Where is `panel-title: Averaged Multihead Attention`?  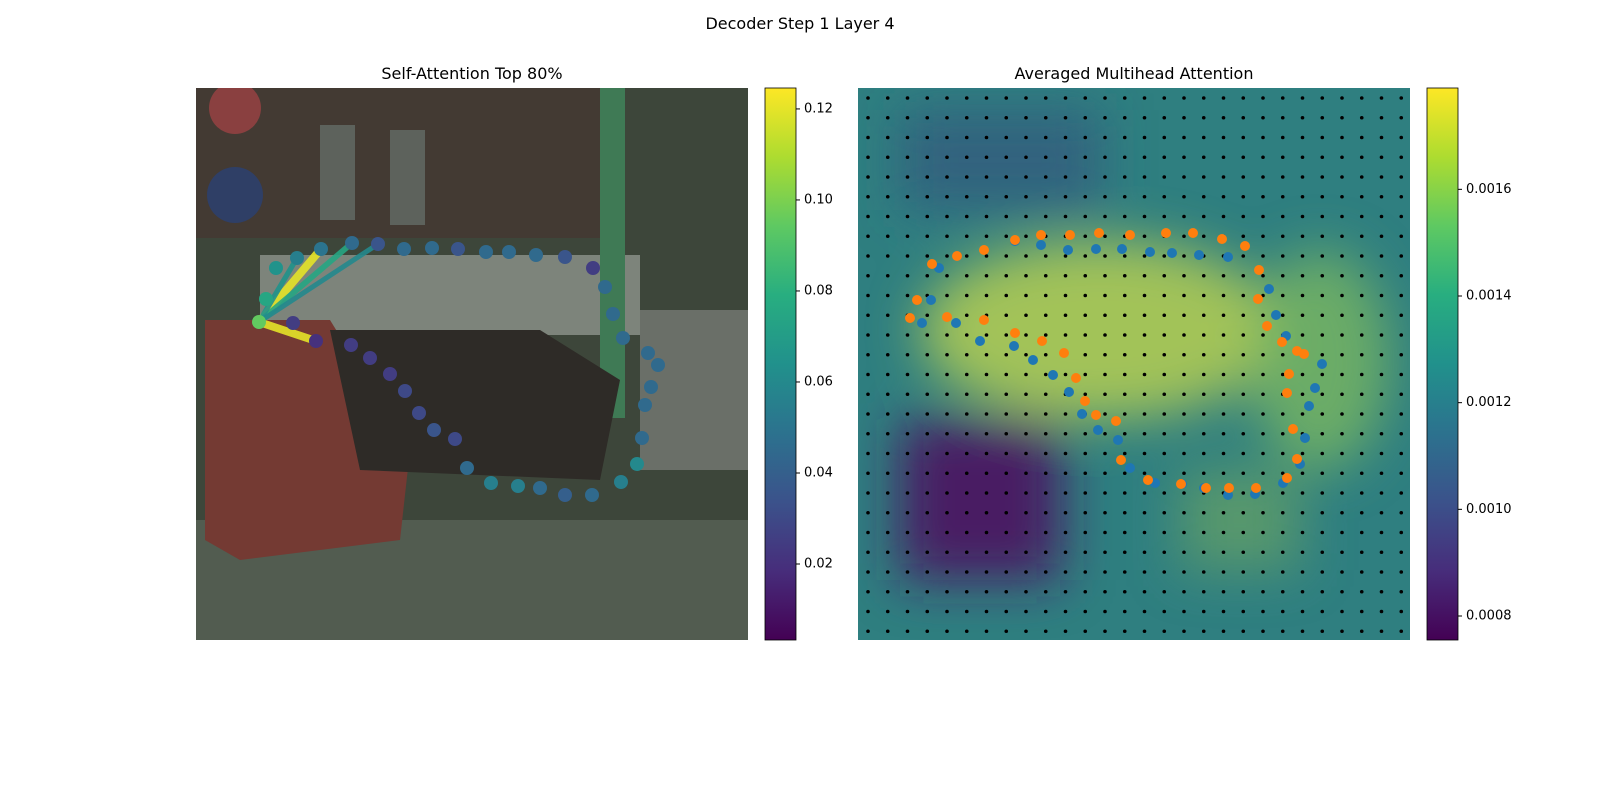
panel-title: Averaged Multihead Attention is located at coordinates (1134, 73).